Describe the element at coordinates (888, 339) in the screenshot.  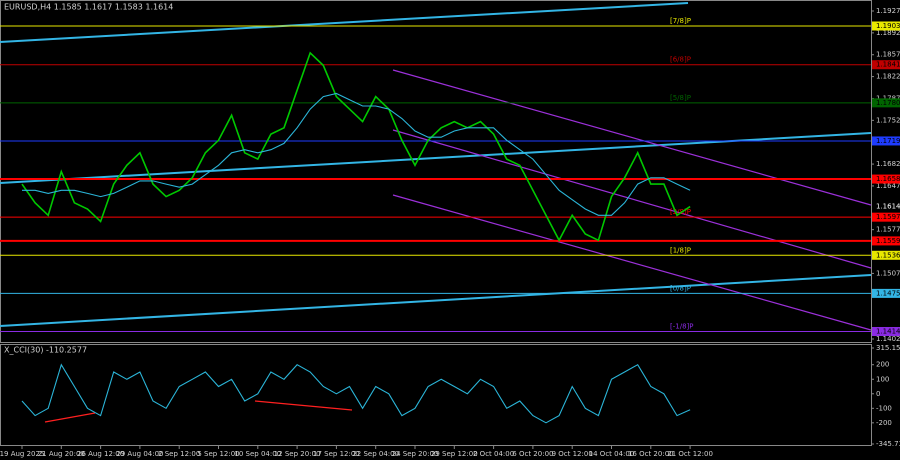
I see `y-tick-label: 1.1402` at that location.